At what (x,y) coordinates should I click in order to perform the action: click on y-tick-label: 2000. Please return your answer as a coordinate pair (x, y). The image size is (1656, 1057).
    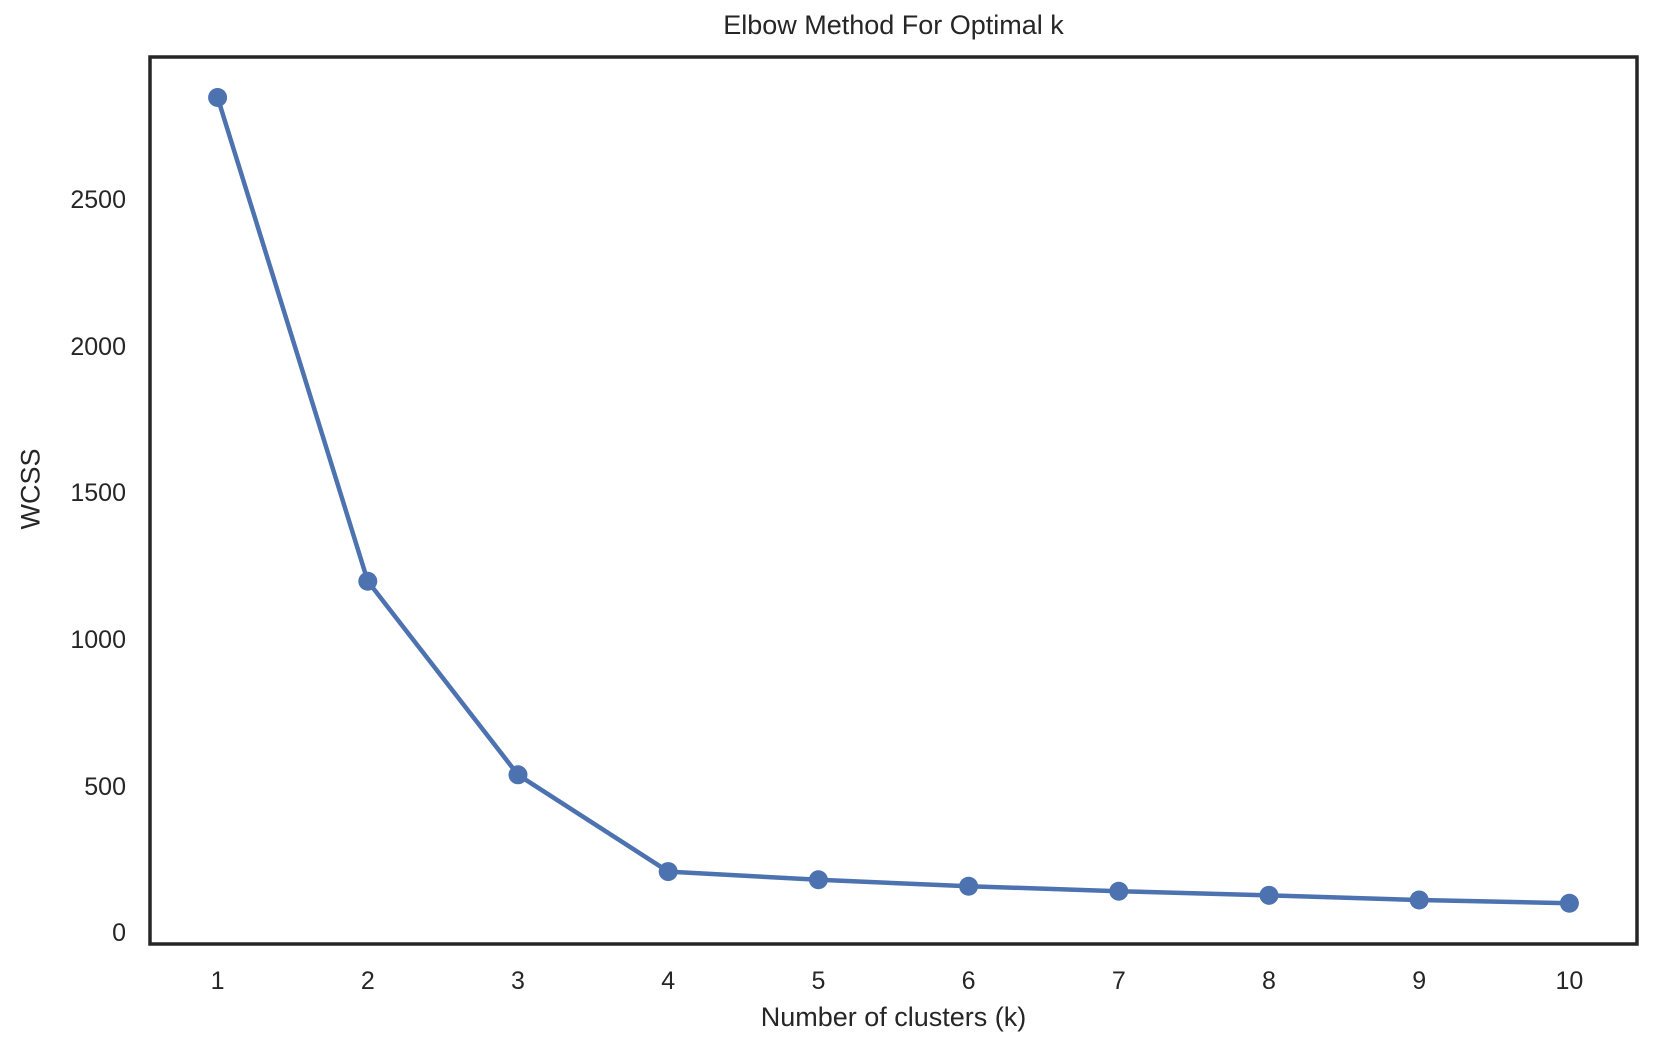
    Looking at the image, I should click on (98, 346).